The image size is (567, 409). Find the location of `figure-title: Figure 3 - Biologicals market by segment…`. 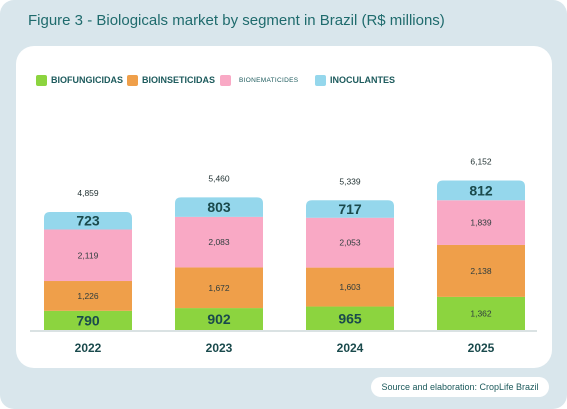

figure-title: Figure 3 - Biologicals market by segment… is located at coordinates (236, 20).